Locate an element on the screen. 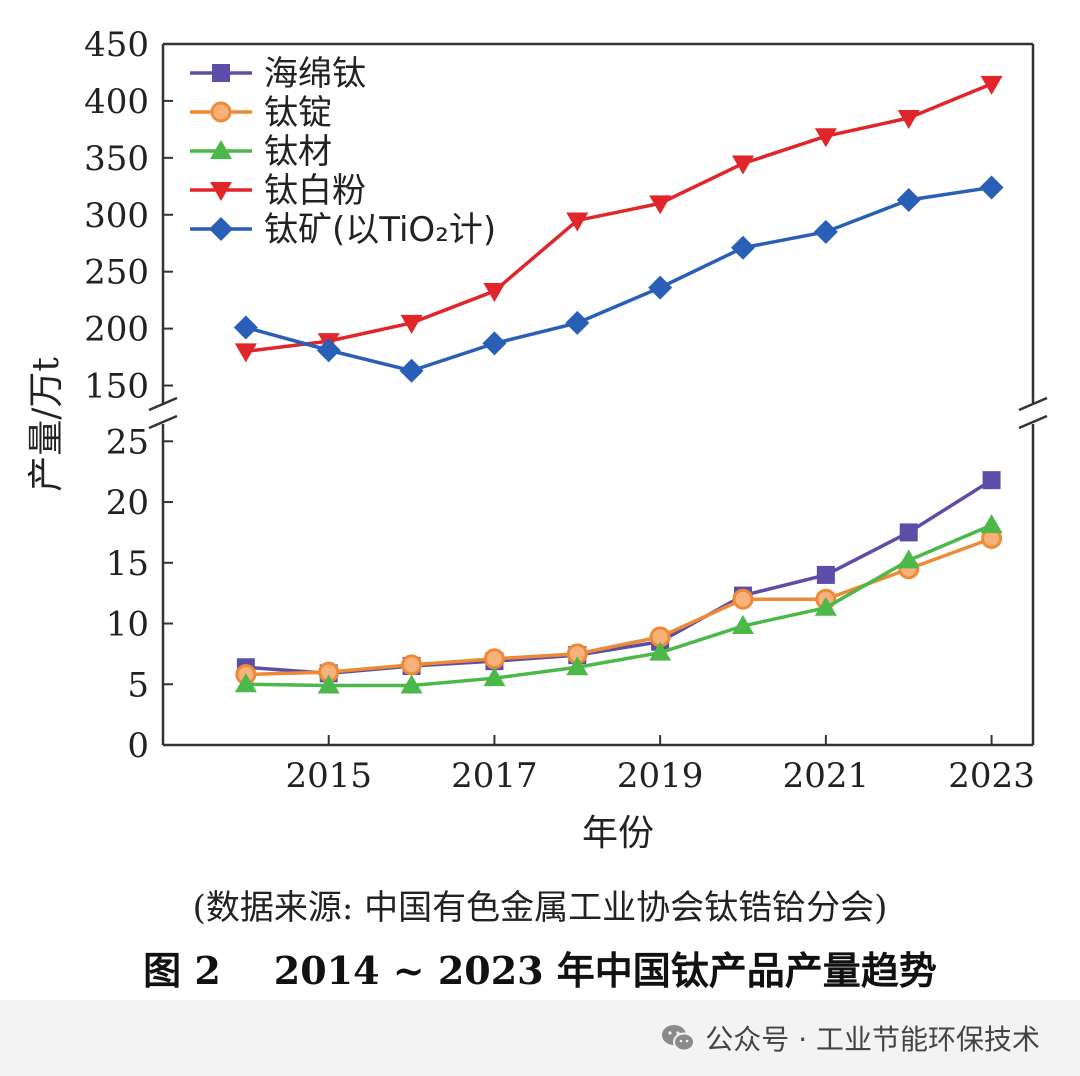 The height and width of the screenshot is (1076, 1080). x-tick-label: 2021 is located at coordinates (826, 776).